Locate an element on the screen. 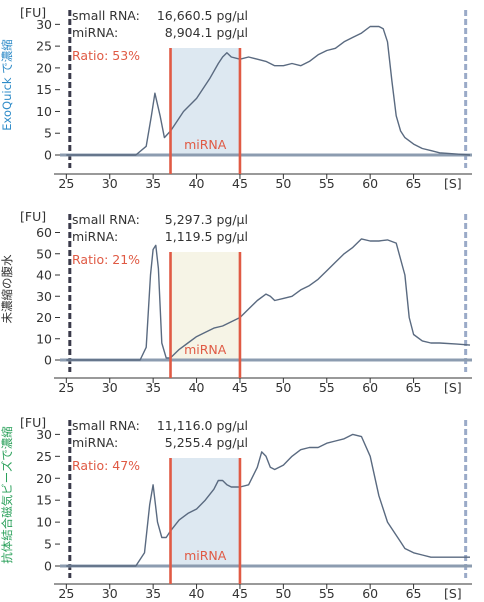  ratio-label: Ratio: 21% is located at coordinates (106, 259).